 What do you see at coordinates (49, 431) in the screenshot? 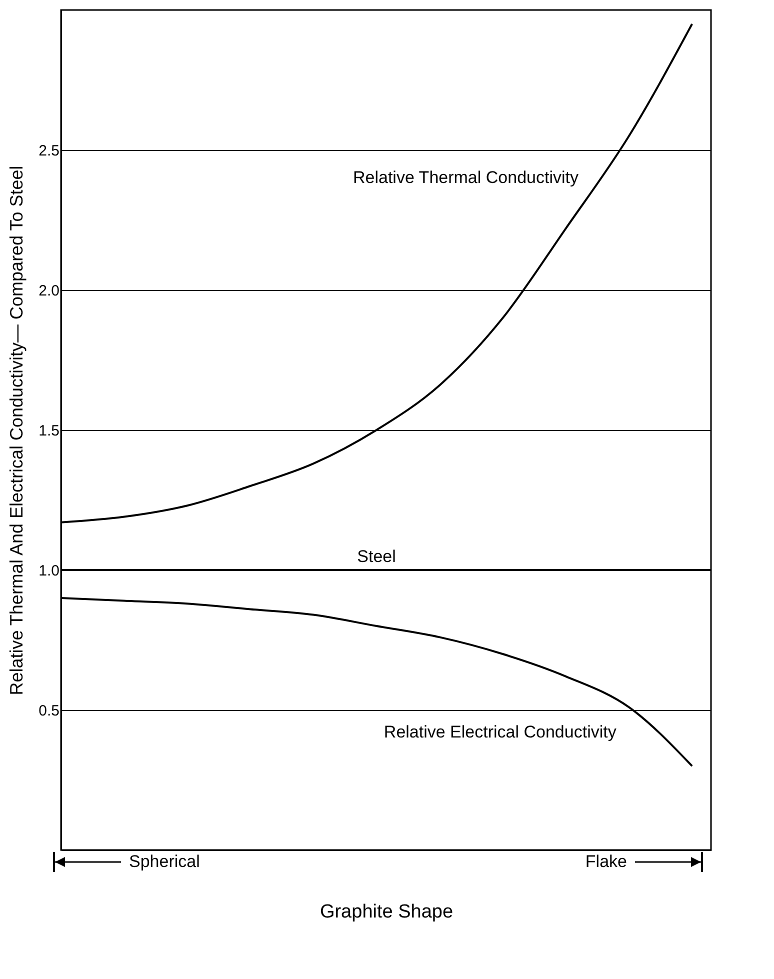
I see `y-tick-label: 1.5` at bounding box center [49, 431].